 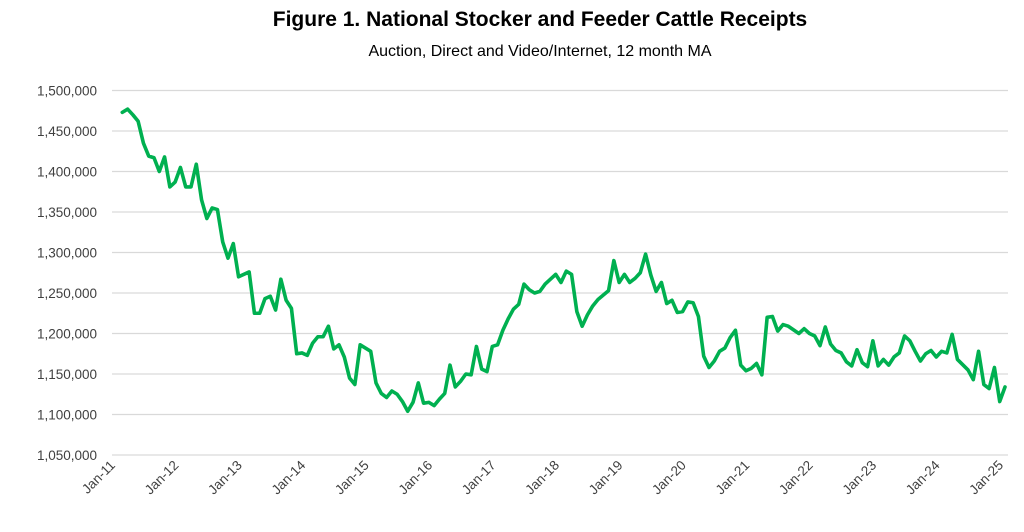 What do you see at coordinates (479, 478) in the screenshot?
I see `x-tick-label: Jan-17` at bounding box center [479, 478].